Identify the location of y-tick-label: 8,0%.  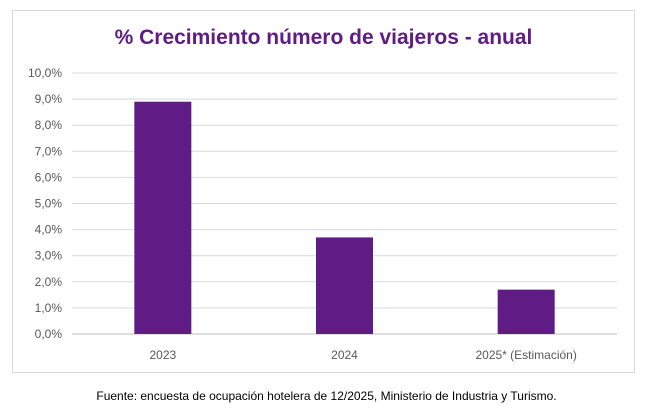
(49, 125).